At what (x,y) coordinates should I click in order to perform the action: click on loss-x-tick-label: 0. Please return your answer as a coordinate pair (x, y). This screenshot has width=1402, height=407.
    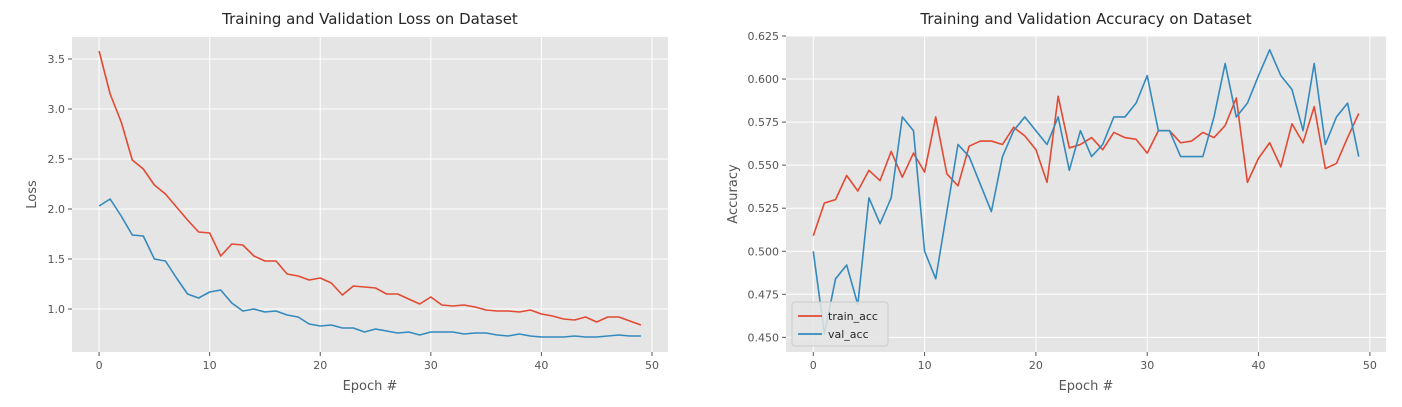
    Looking at the image, I should click on (99, 365).